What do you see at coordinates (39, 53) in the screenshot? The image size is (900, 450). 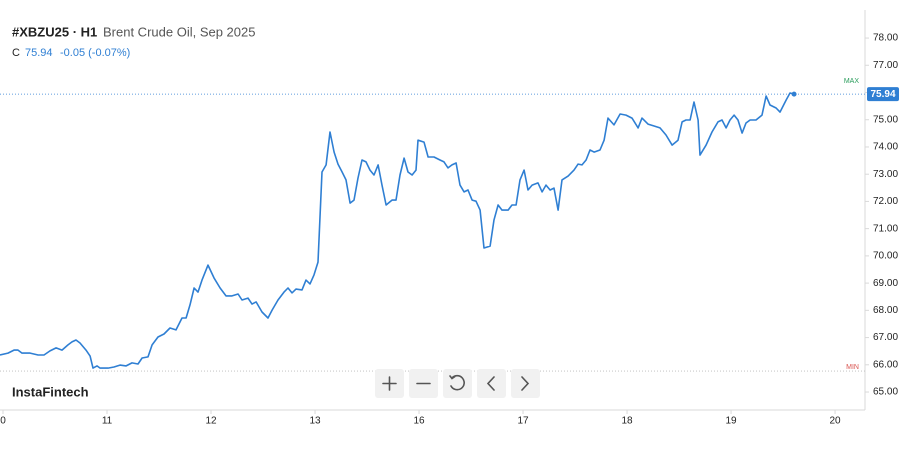 I see `close-value: 75.94` at bounding box center [39, 53].